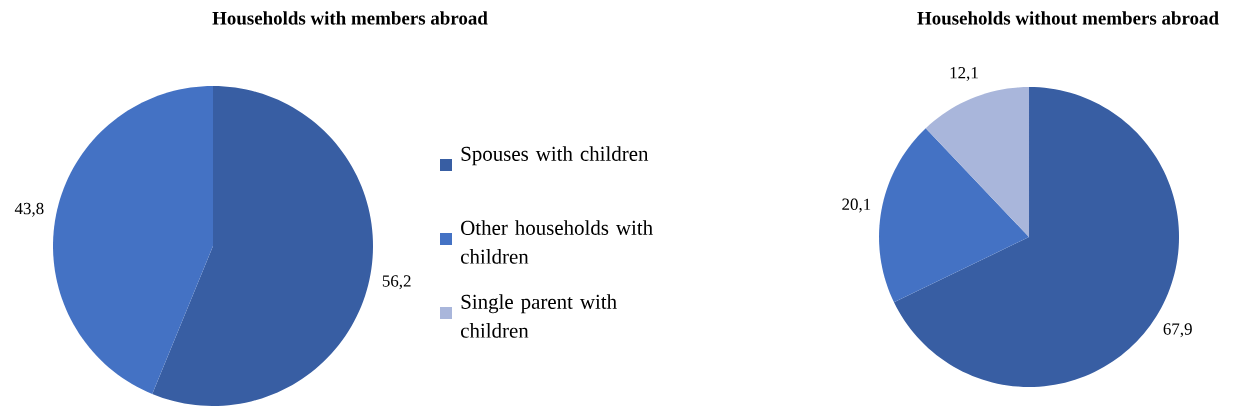 This screenshot has width=1243, height=408. What do you see at coordinates (964, 74) in the screenshot?
I see `data-label: 12,1` at bounding box center [964, 74].